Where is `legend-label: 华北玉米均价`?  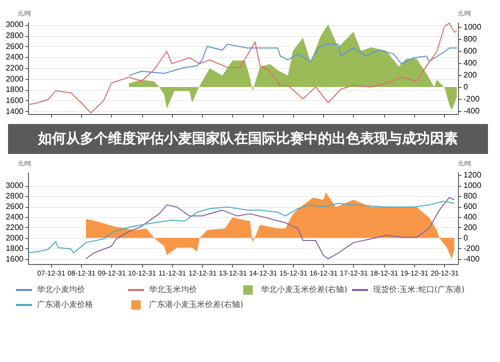 legend-label: 华北玉米均价 is located at coordinates (173, 289).